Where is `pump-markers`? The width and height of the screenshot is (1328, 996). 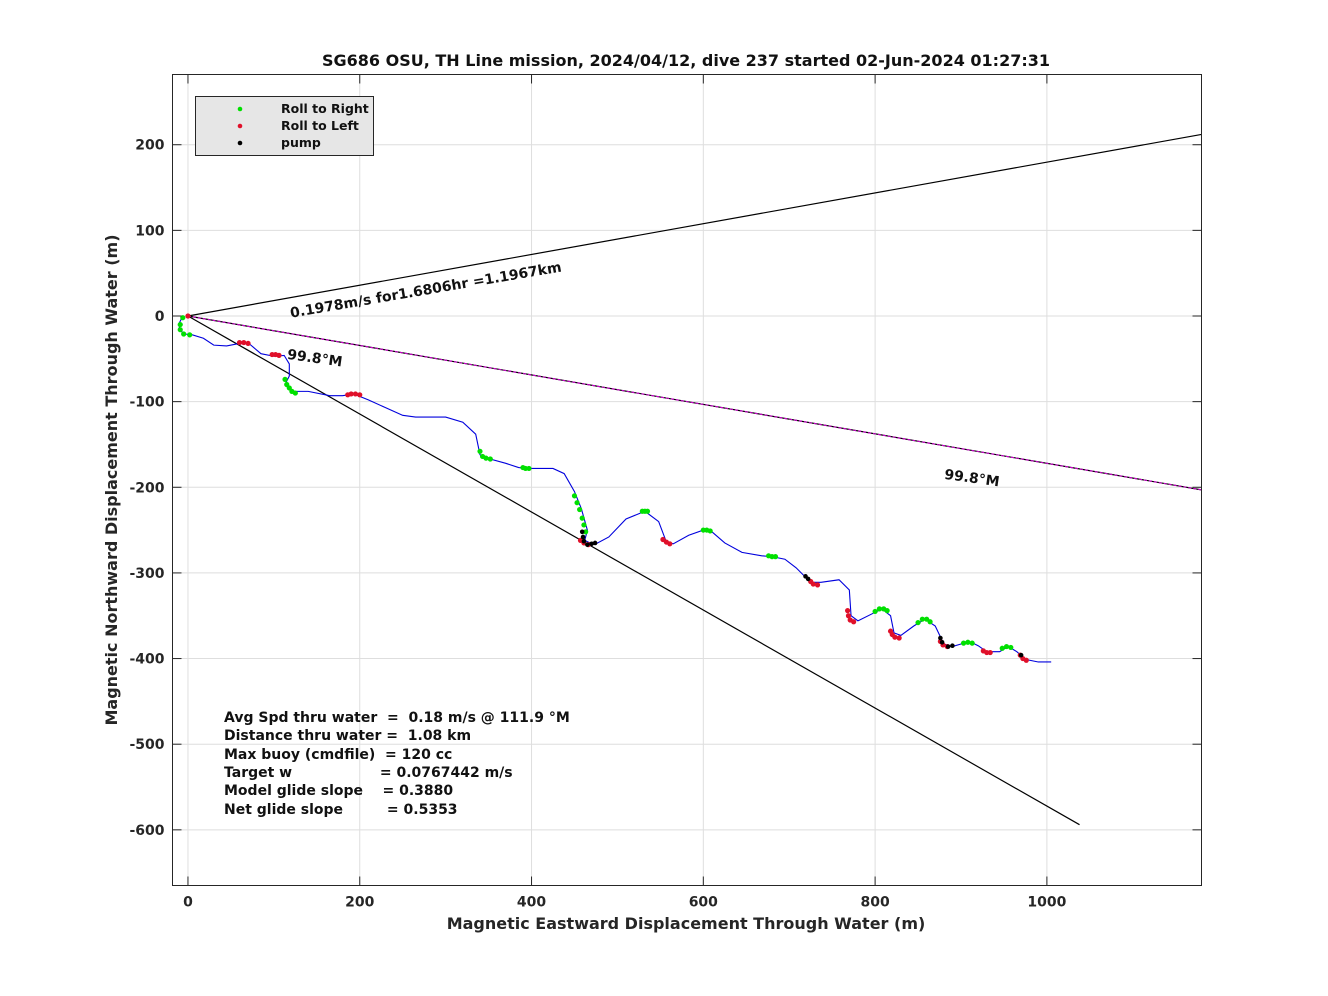 pump-markers is located at coordinates (801, 593).